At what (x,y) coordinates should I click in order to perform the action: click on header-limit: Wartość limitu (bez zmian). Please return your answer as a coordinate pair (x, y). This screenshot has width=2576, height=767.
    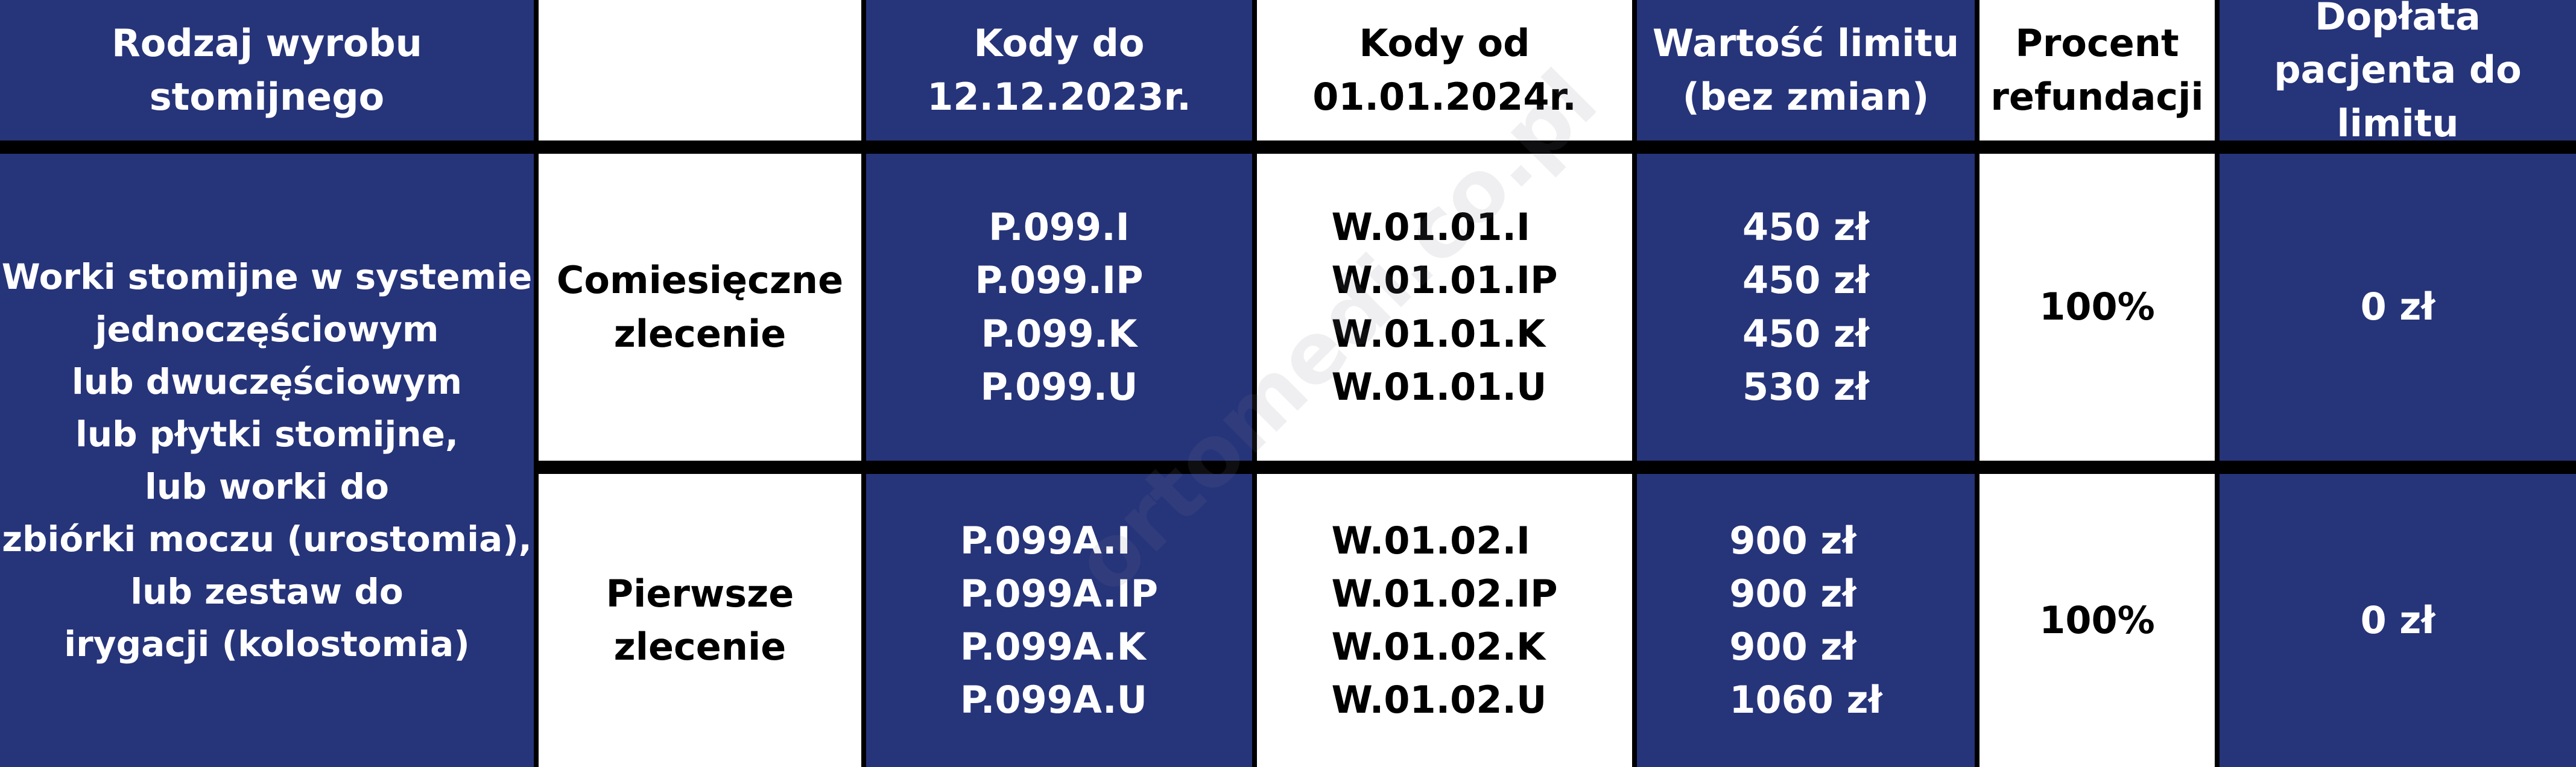
    Looking at the image, I should click on (1806, 77).